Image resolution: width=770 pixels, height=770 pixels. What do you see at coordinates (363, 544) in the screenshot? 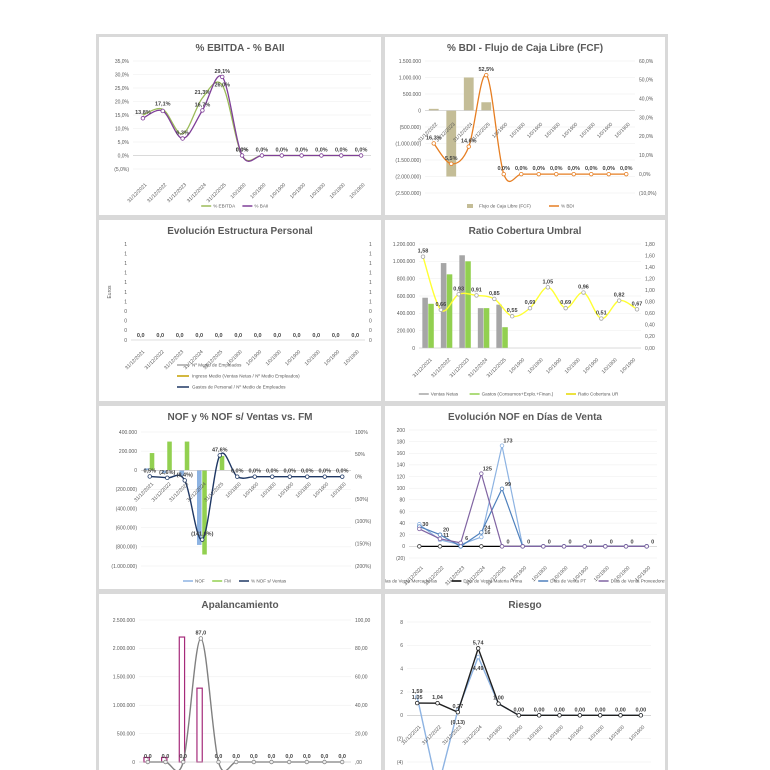
I see `y-tick-label: (150%)` at bounding box center [363, 544].